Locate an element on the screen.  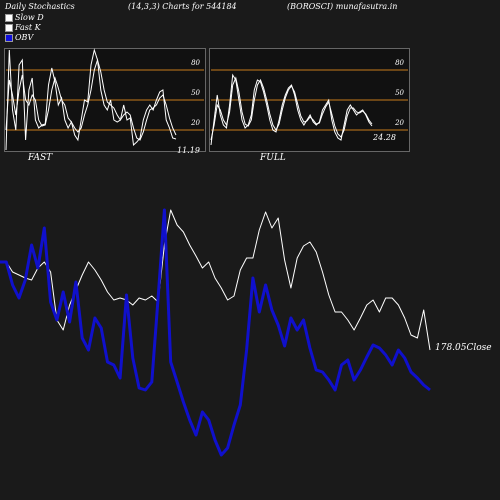
legend-slow-d: Slow D is located at coordinates (24, 18).